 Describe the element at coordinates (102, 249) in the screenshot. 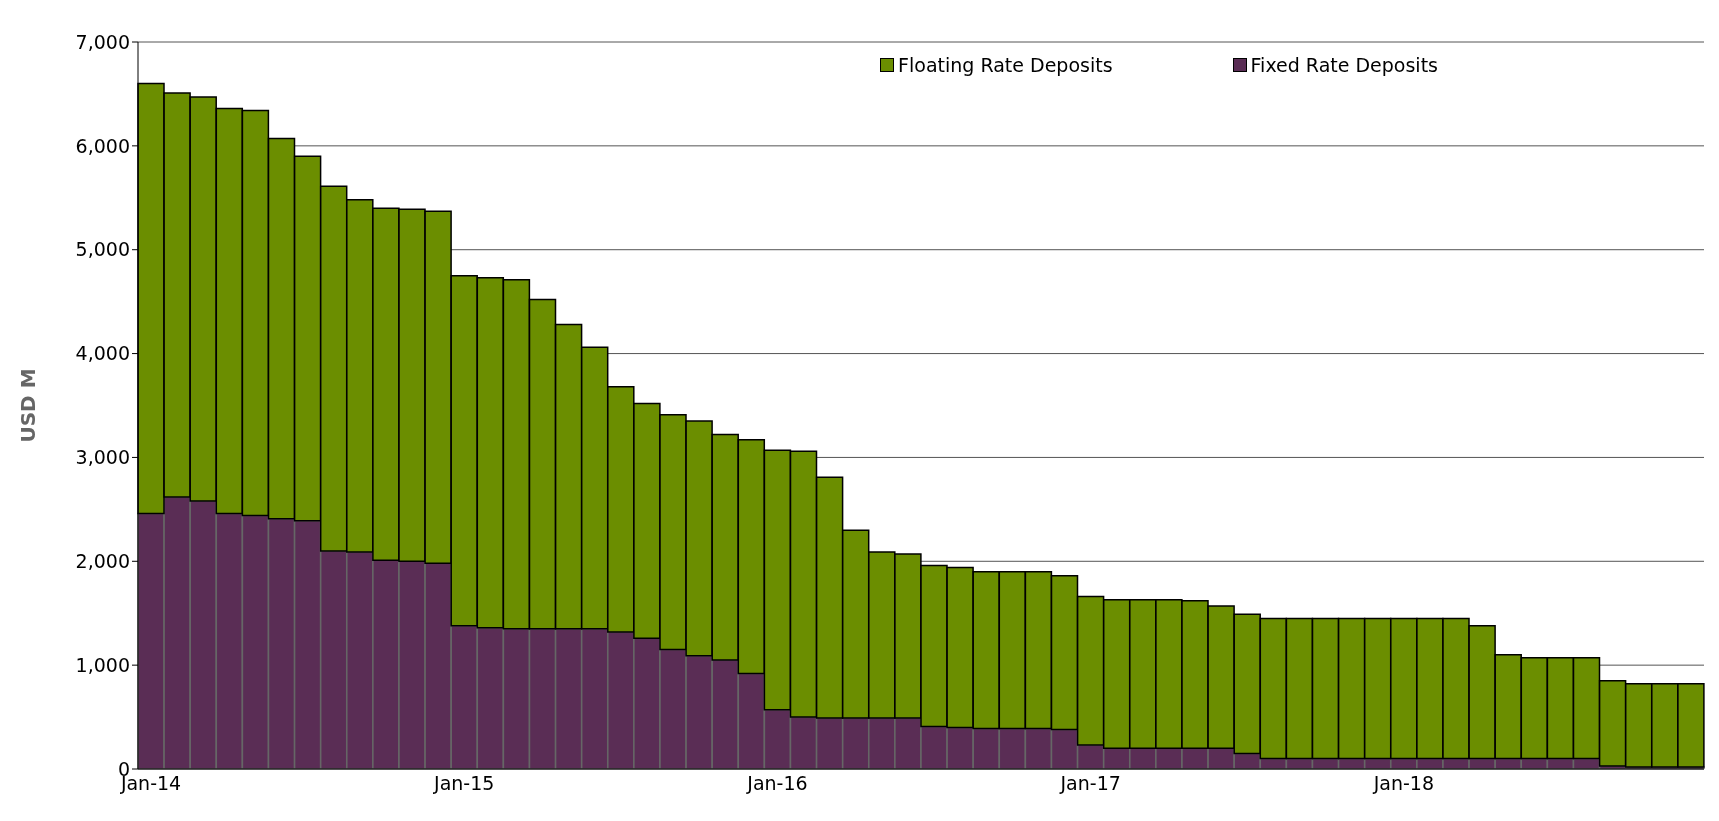

I see `y-tick-label: 5,000` at that location.